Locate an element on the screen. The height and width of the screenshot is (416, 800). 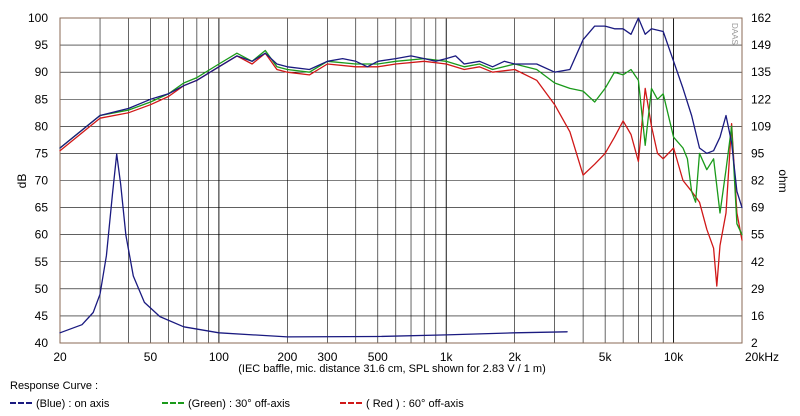
y-left-tick-label: 80 is located at coordinates (42, 126).